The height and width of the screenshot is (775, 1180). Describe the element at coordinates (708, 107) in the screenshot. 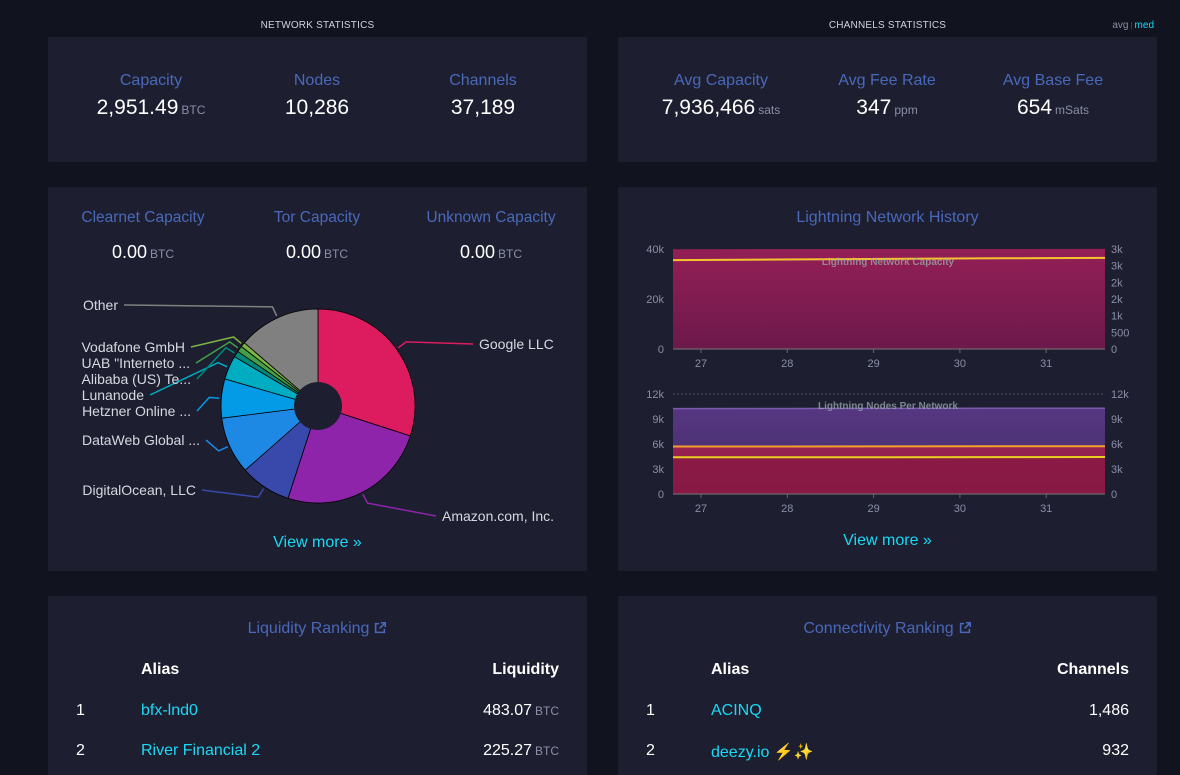

I see `avg-capacity-value: 7,936,466` at that location.